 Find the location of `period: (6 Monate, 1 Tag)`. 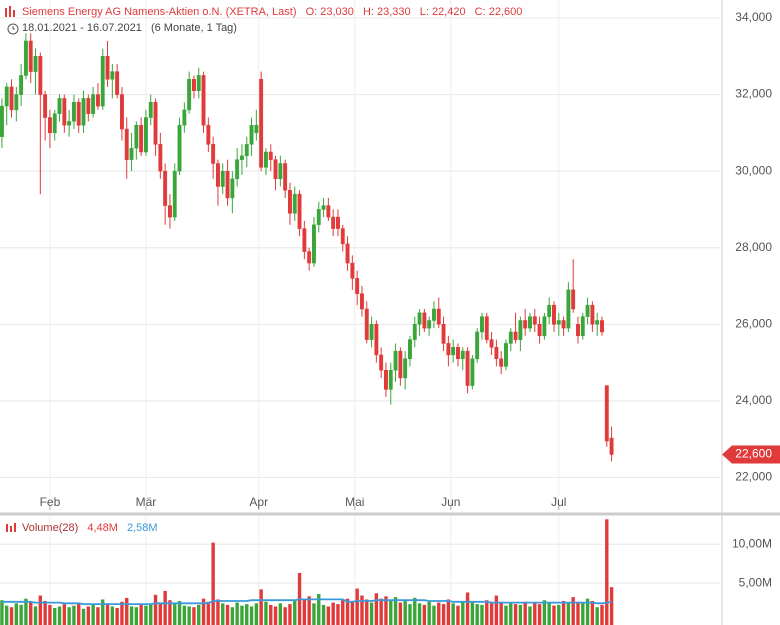

period: (6 Monate, 1 Tag) is located at coordinates (193, 28).